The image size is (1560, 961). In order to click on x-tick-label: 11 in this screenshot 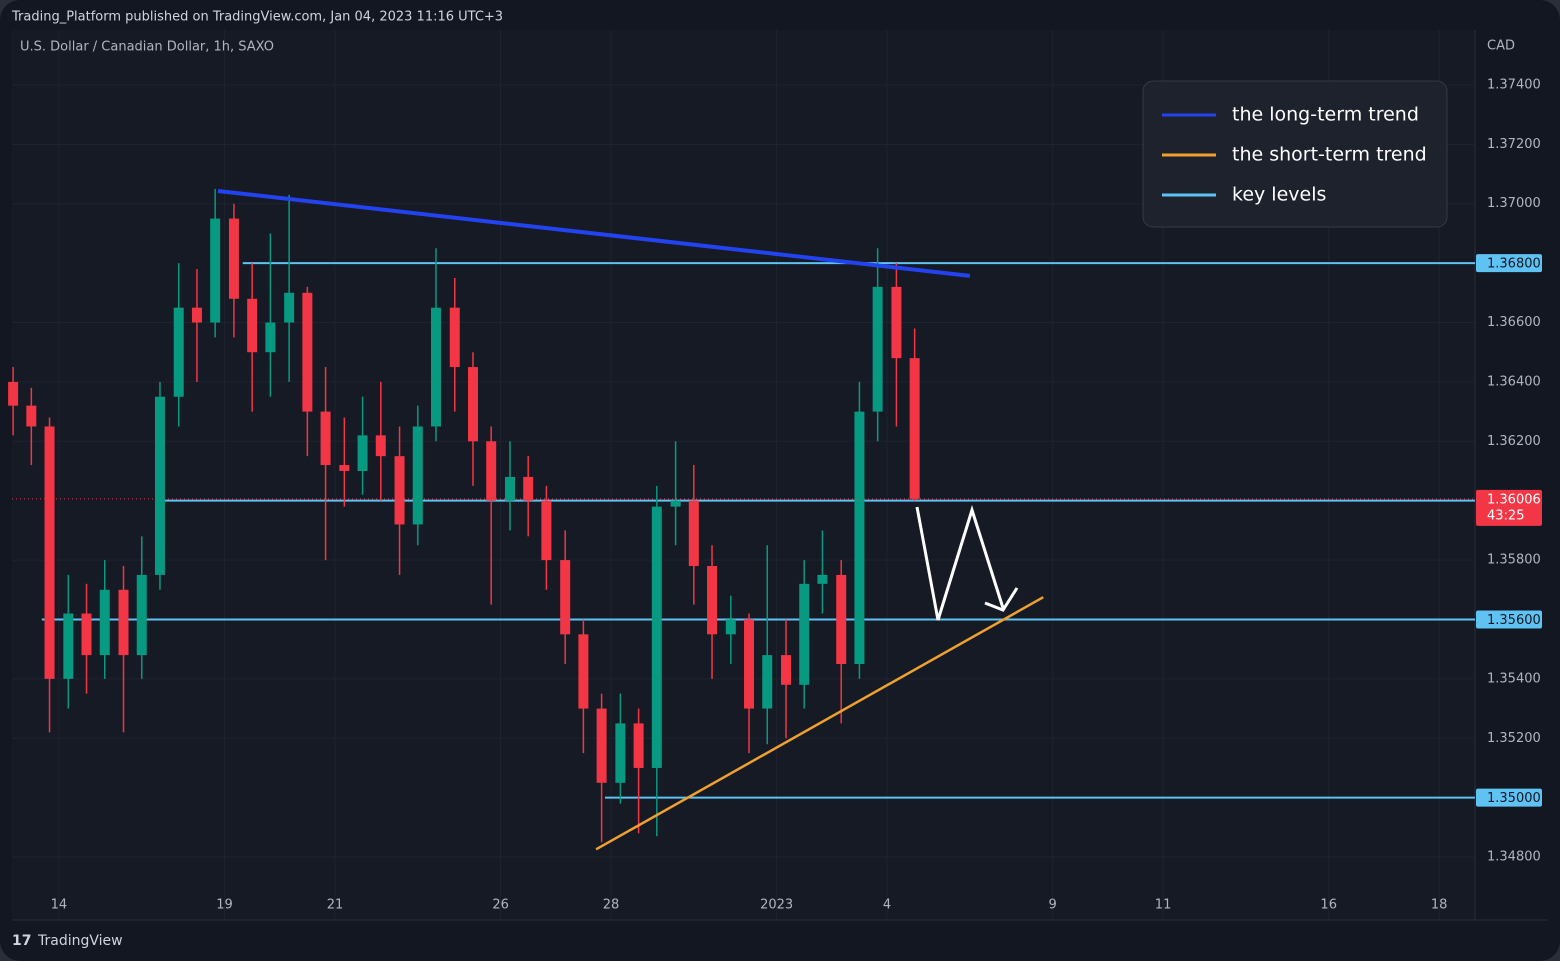, I will do `click(1163, 905)`.